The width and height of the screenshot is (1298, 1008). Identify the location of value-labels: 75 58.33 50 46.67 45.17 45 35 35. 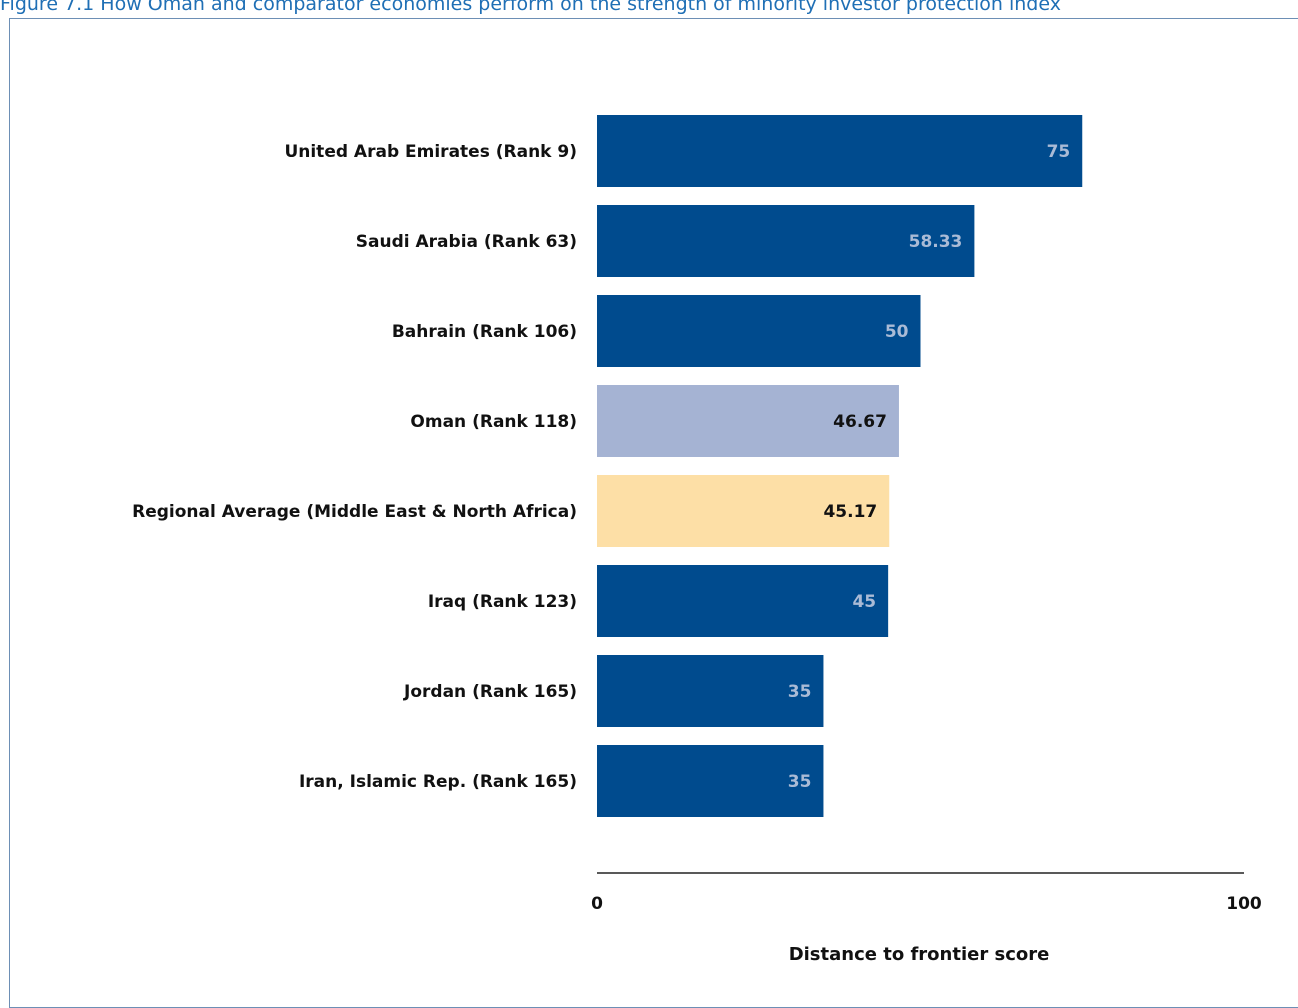
(929, 467).